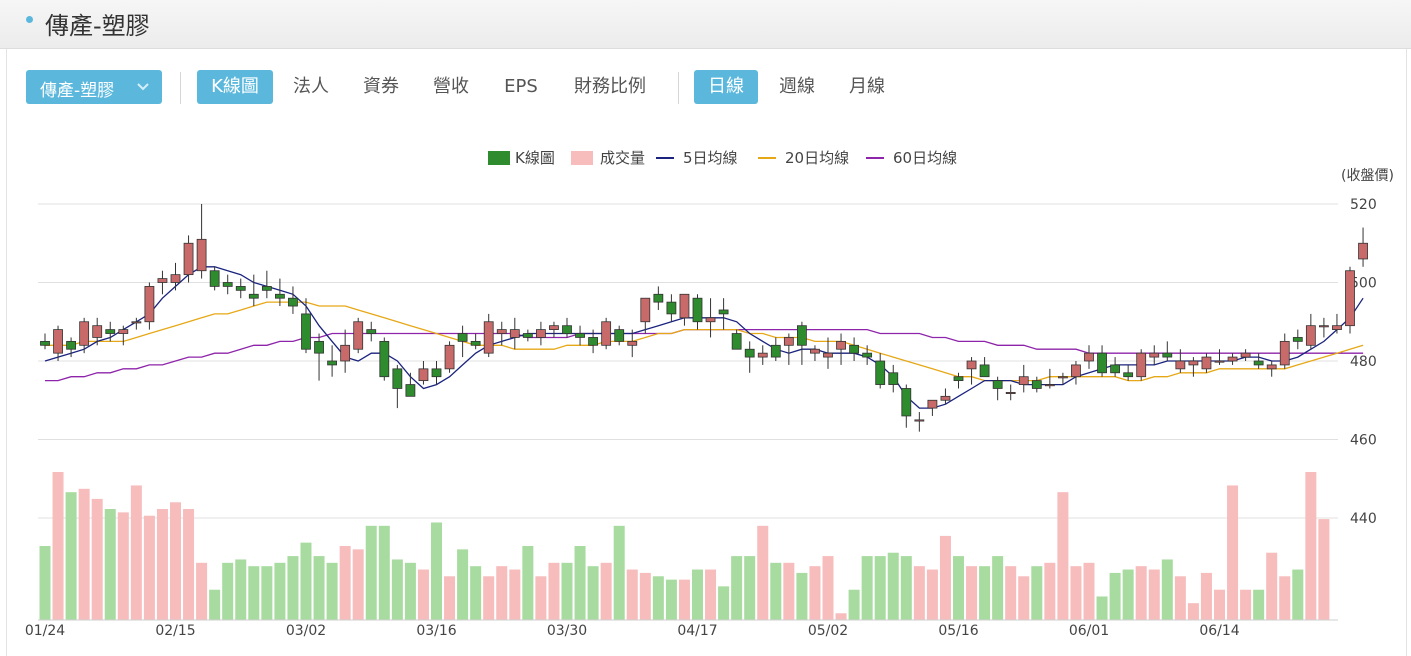  Describe the element at coordinates (235, 87) in the screenshot. I see `tab-kline: K線圖` at that location.